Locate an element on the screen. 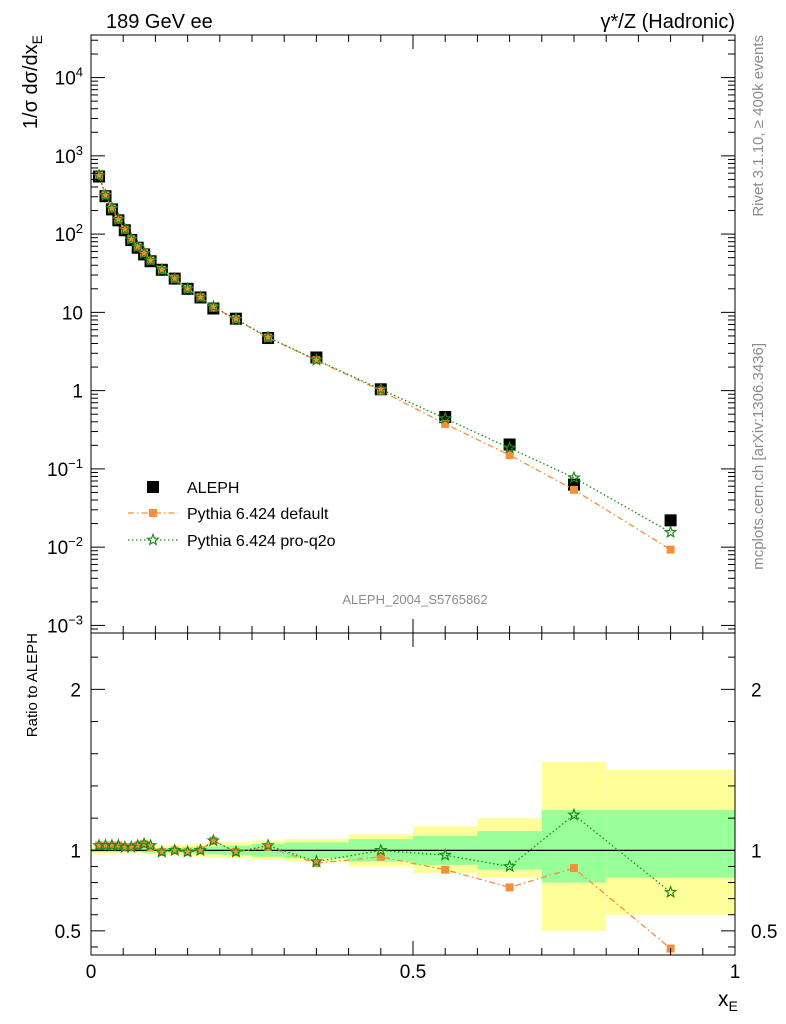  pro-q2o-ratio-line is located at coordinates (385, 853).